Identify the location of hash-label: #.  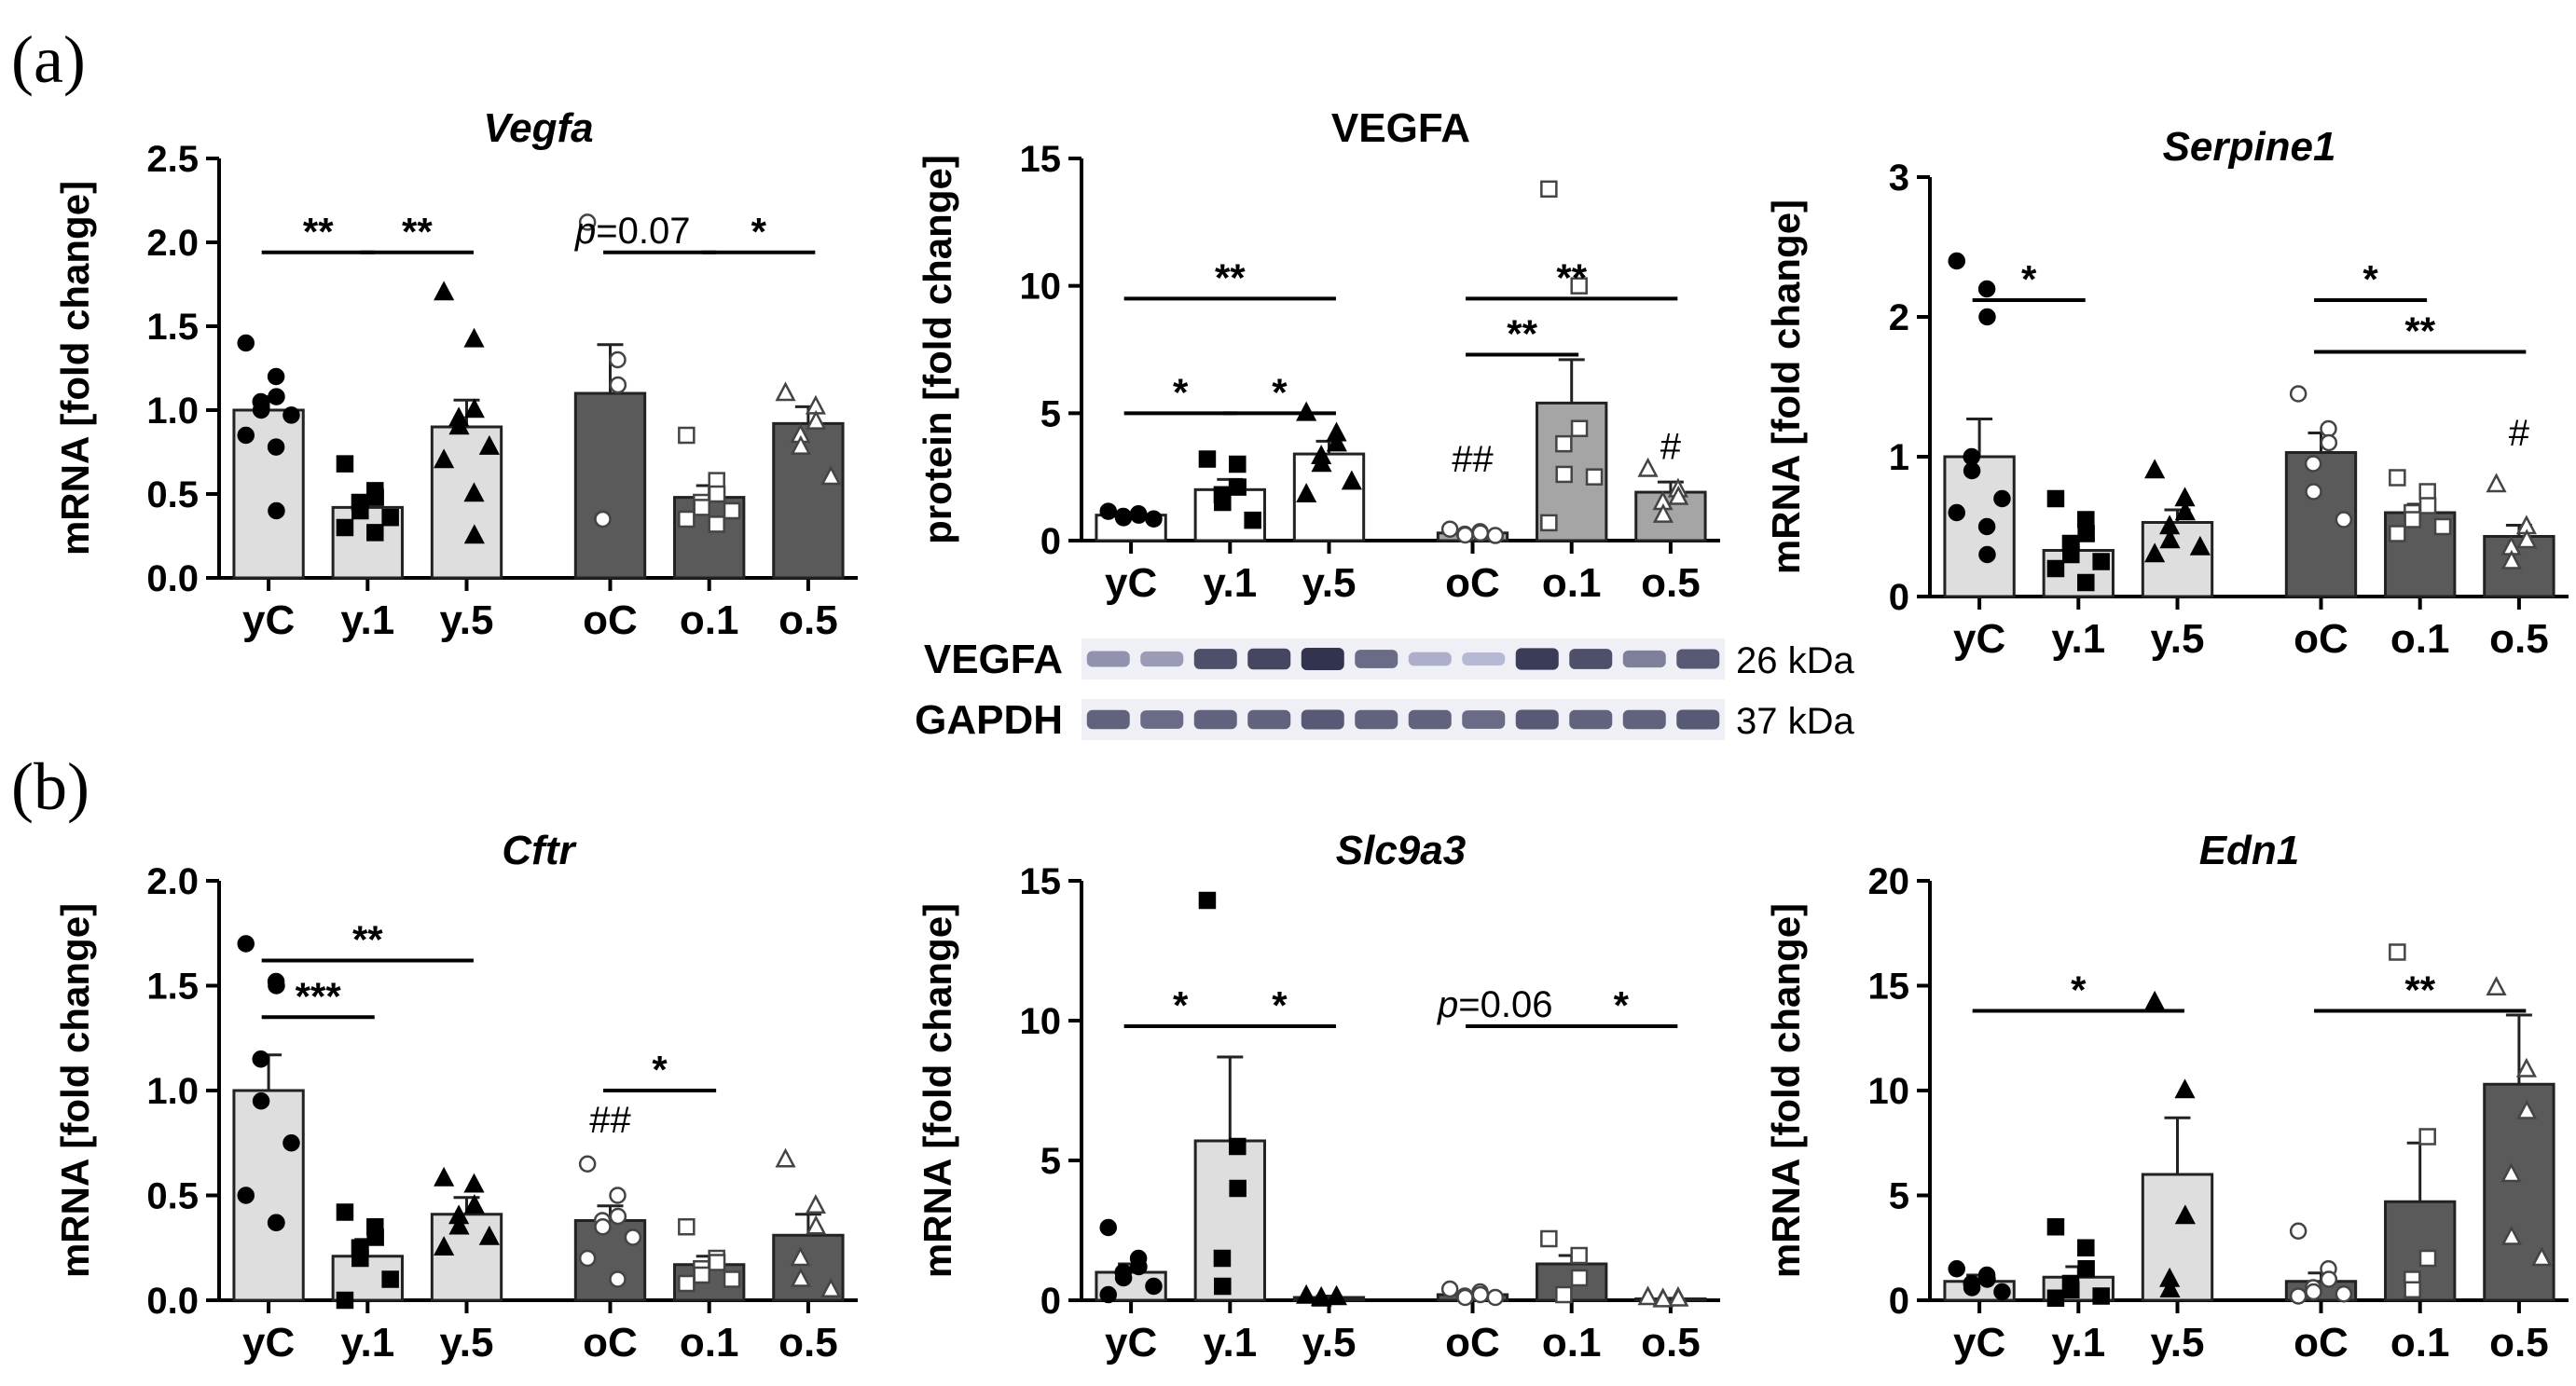
(1671, 448).